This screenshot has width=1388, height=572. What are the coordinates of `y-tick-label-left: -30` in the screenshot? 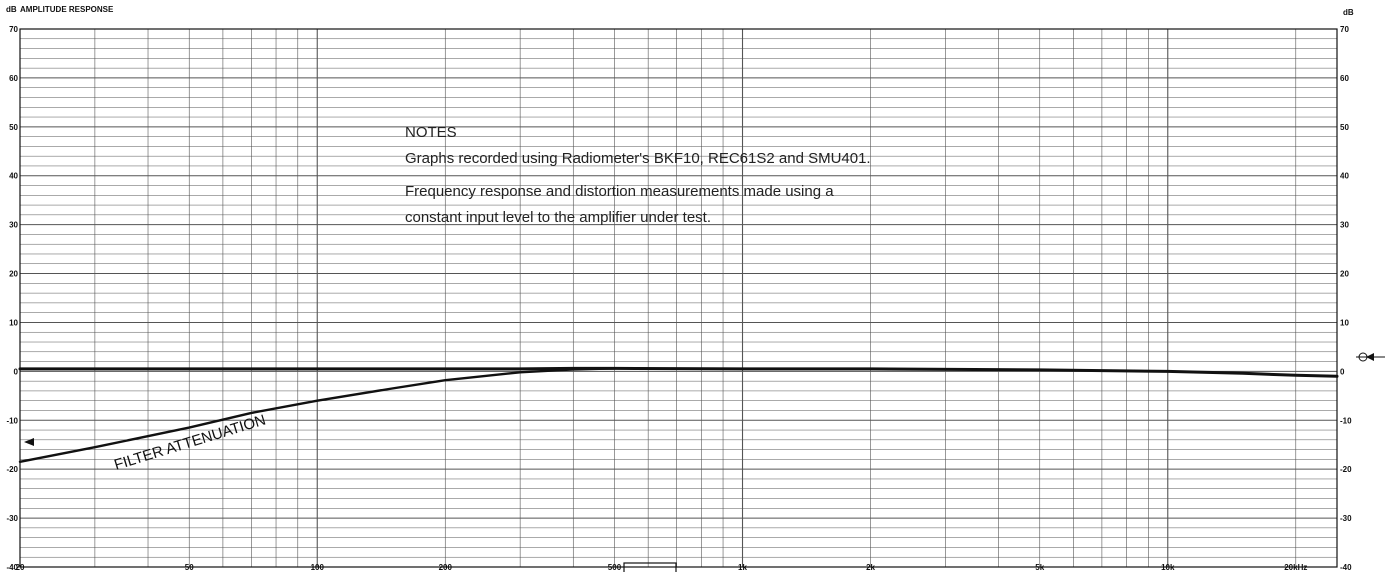 It's located at (12, 518).